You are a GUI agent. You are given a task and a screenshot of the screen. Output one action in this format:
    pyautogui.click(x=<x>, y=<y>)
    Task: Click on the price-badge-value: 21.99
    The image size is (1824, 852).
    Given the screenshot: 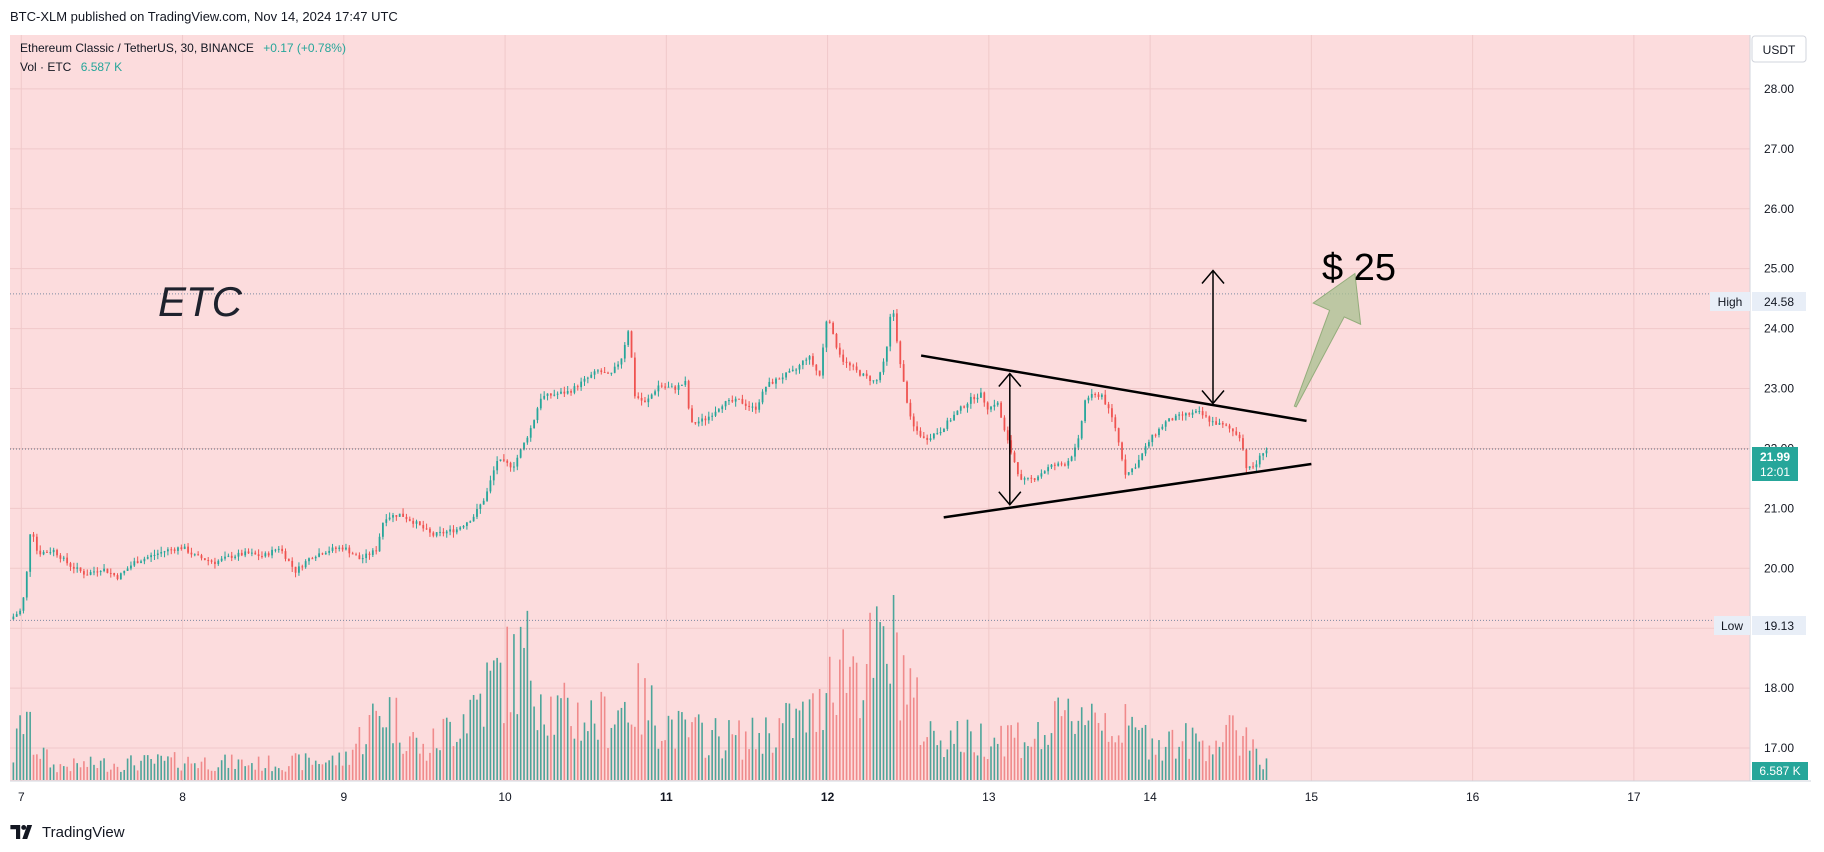 What is the action you would take?
    pyautogui.click(x=1775, y=457)
    